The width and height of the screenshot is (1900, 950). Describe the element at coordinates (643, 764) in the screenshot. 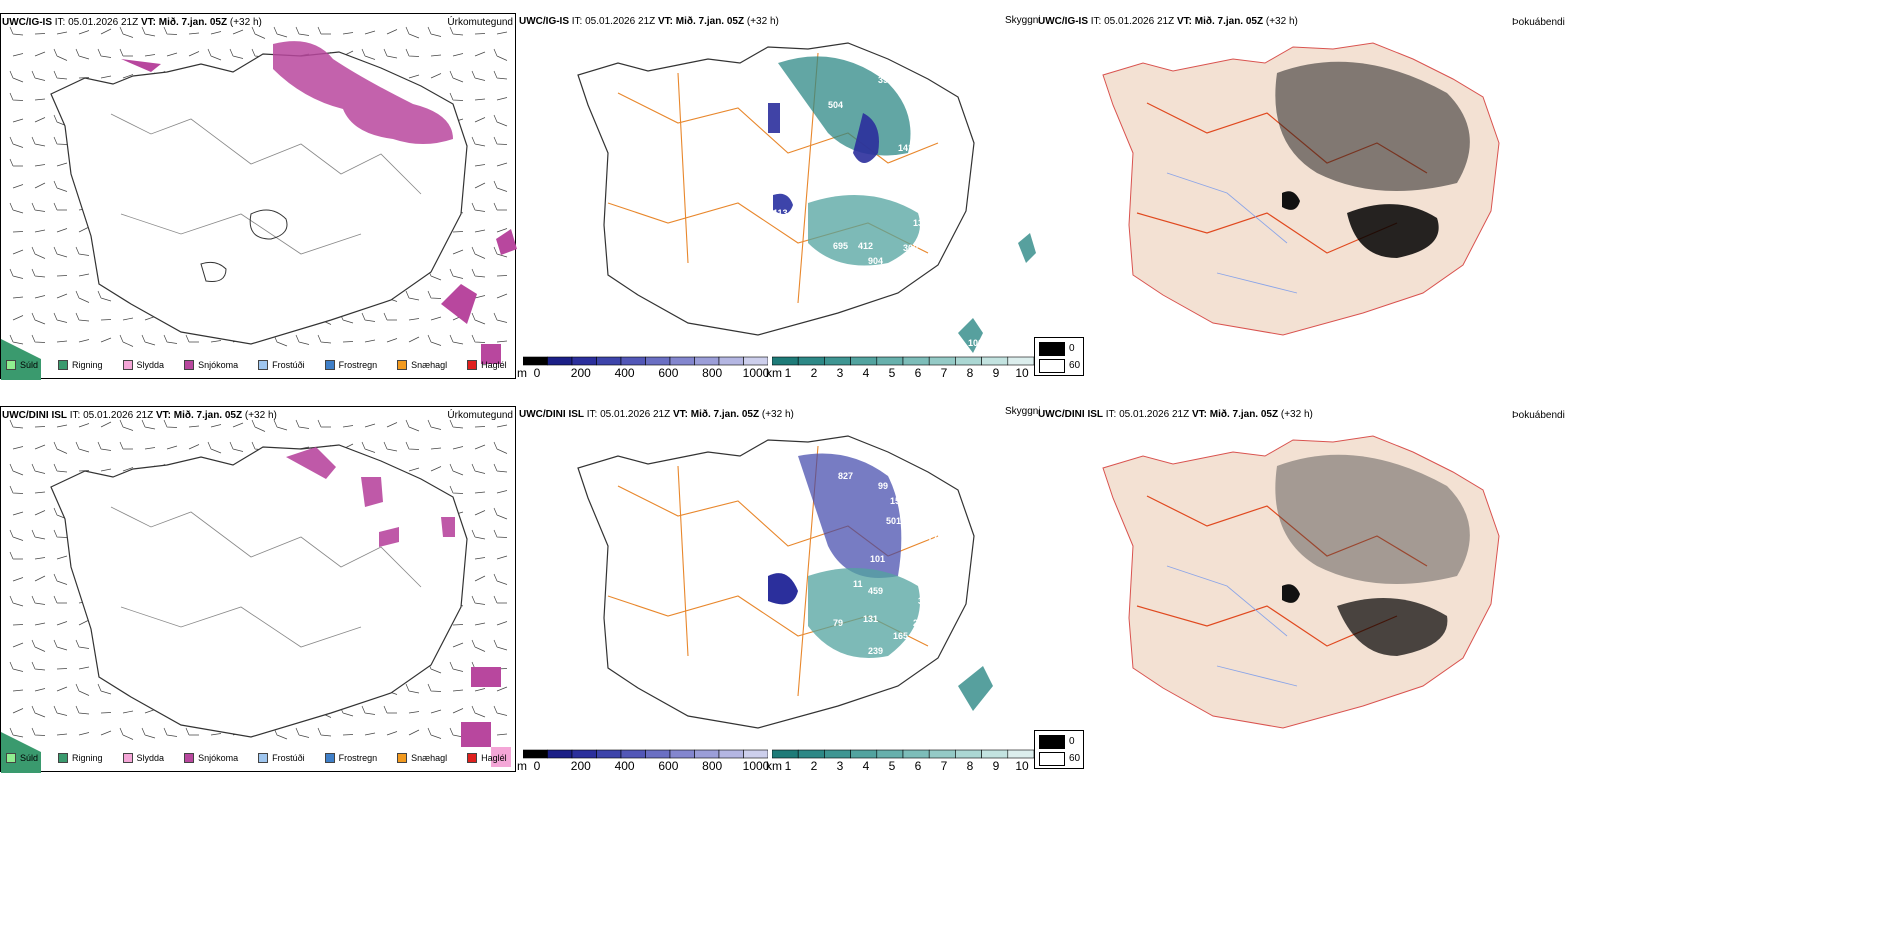

I see `cloud-base-colorbar-bottom: m 0 200 400 600 800 1000` at that location.